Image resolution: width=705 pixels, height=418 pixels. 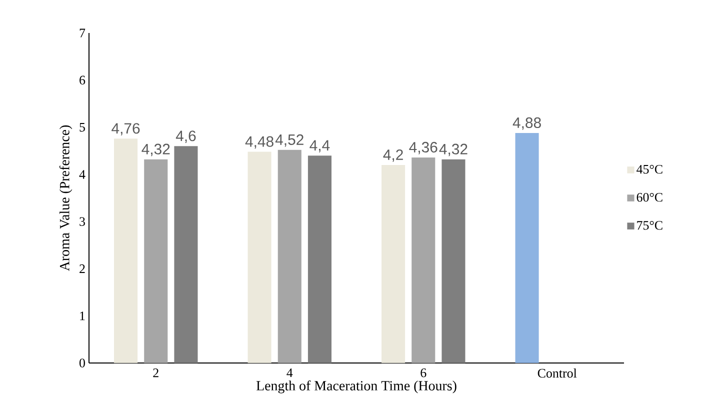 I want to click on data-label: 4,36, so click(x=423, y=148).